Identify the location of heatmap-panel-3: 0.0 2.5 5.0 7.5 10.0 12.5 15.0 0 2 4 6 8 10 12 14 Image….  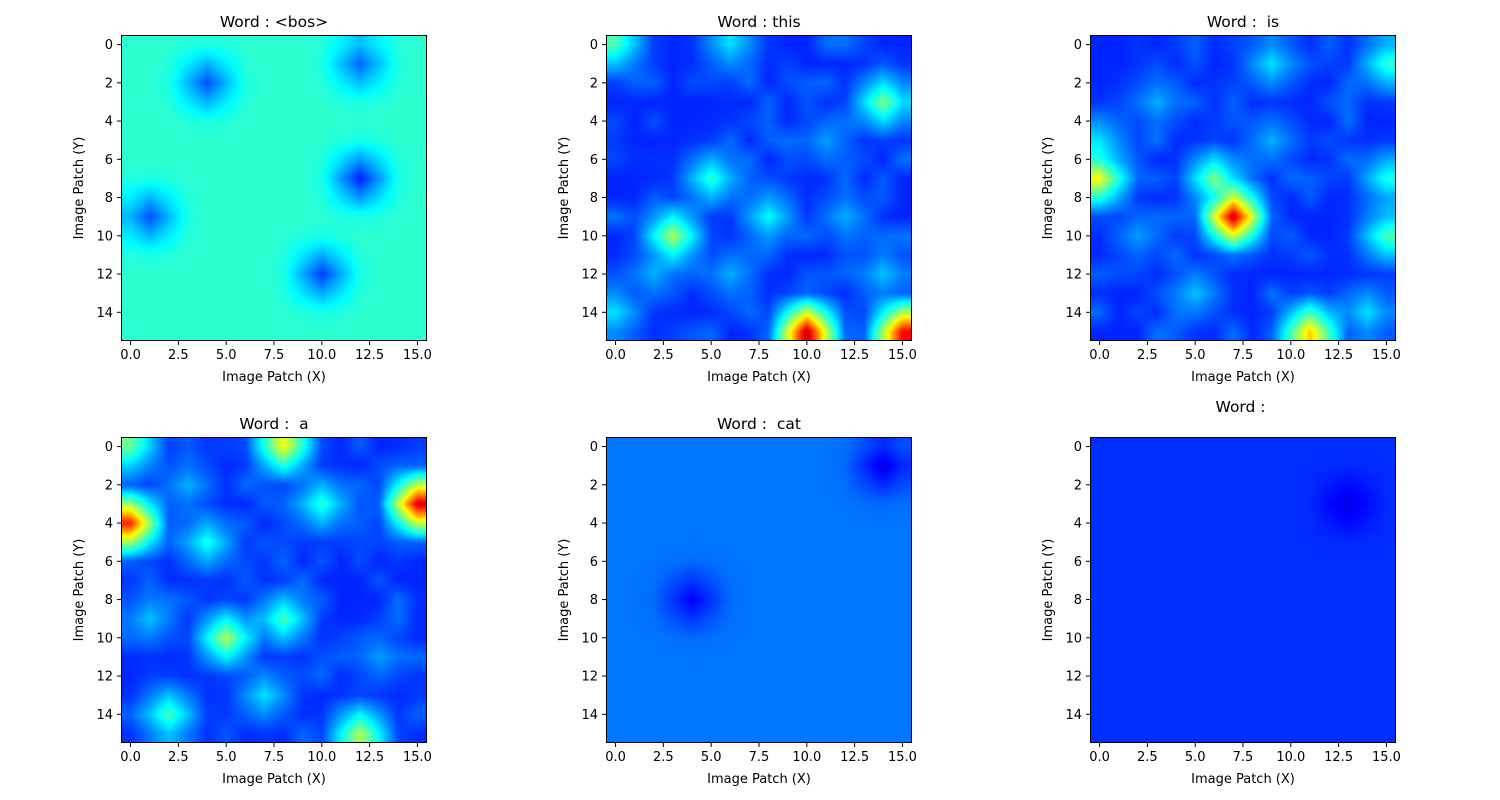
(1221, 199).